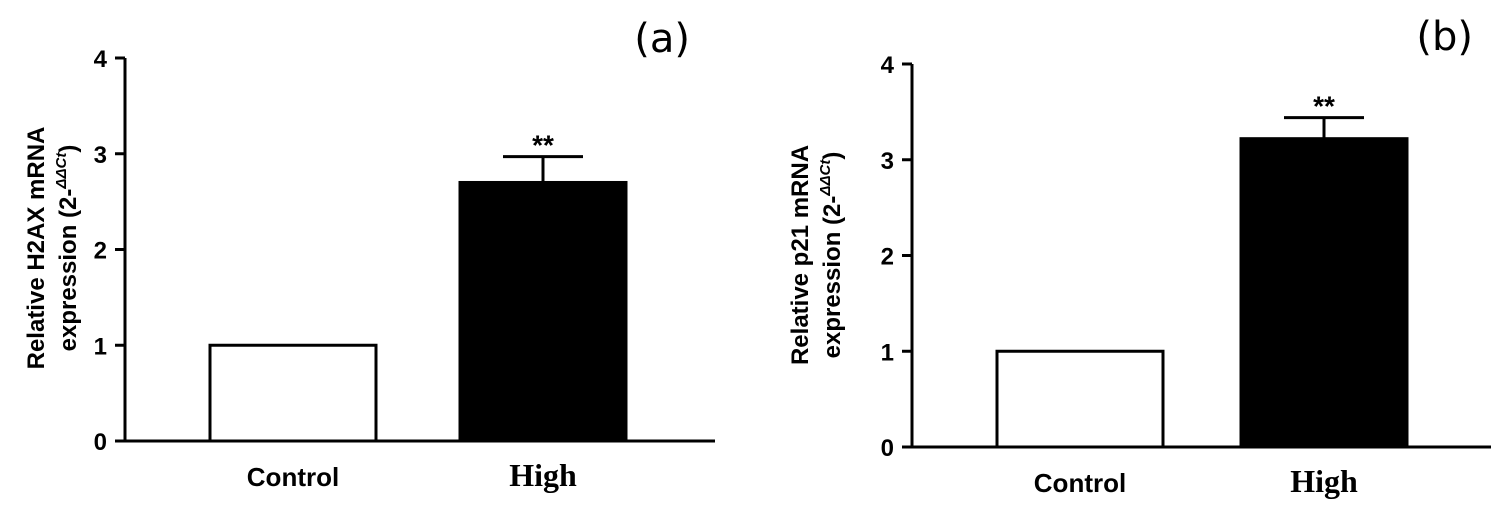  I want to click on y-axis-label: Relative H2AX mRNA expression (2-ΔΔCt), so click(52, 248).